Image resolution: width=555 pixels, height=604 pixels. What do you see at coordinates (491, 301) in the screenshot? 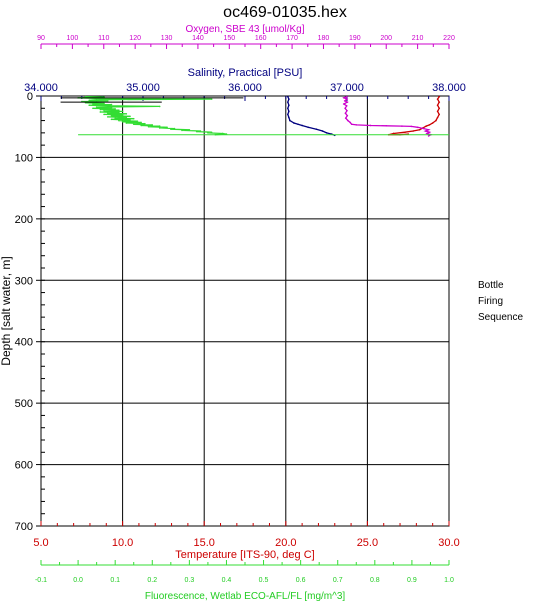
I see `side-legend-line-2: Firing` at bounding box center [491, 301].